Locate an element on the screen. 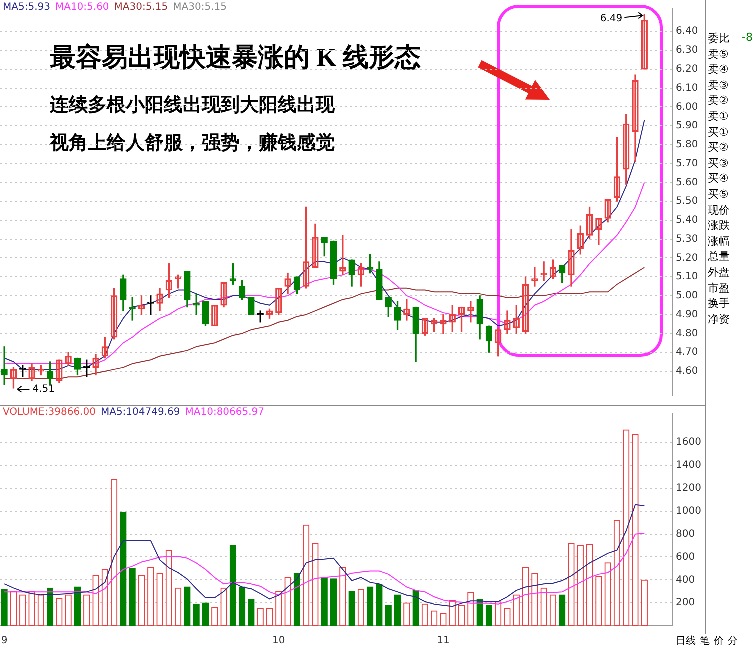 This screenshot has width=754, height=648. x-tick-label: 9 is located at coordinates (4, 641).